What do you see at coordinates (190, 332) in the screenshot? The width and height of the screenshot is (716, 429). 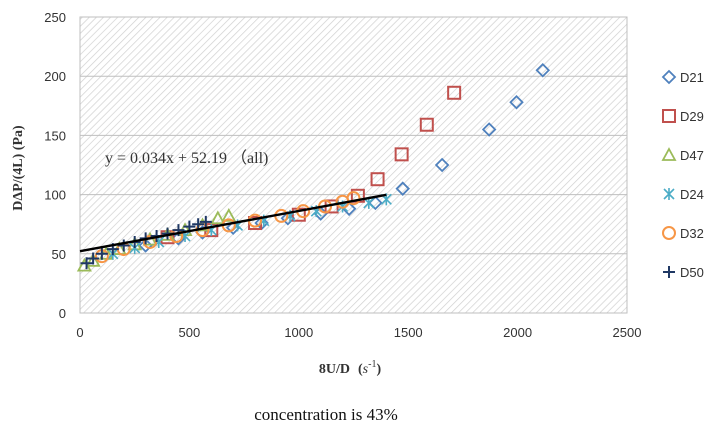 I see `x-tick-label: 500` at bounding box center [190, 332].